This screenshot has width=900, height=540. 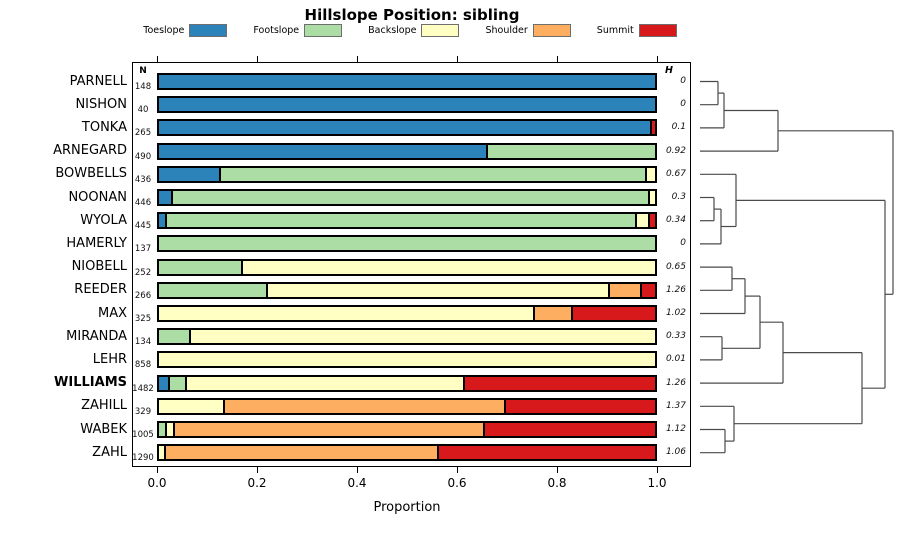 I want to click on axis-tick-label: 0.6, so click(x=457, y=483).